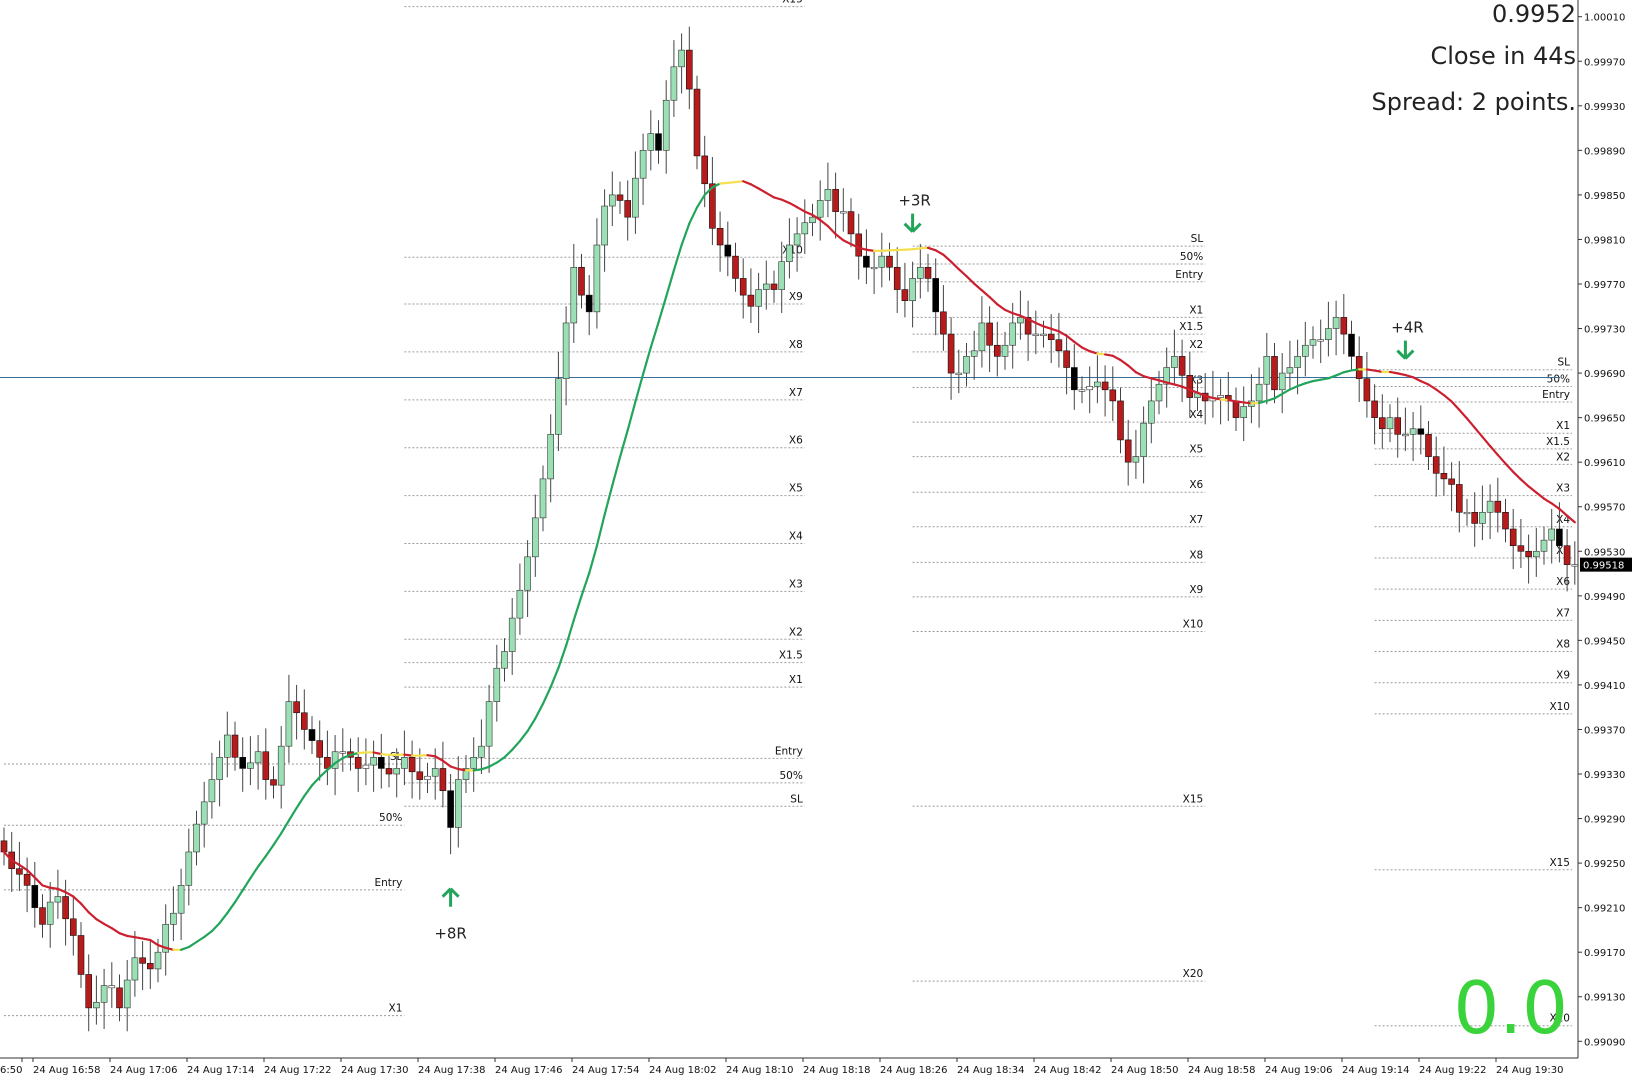 The width and height of the screenshot is (1642, 1080). I want to click on price-tick-label: 0.99250, so click(1604, 864).